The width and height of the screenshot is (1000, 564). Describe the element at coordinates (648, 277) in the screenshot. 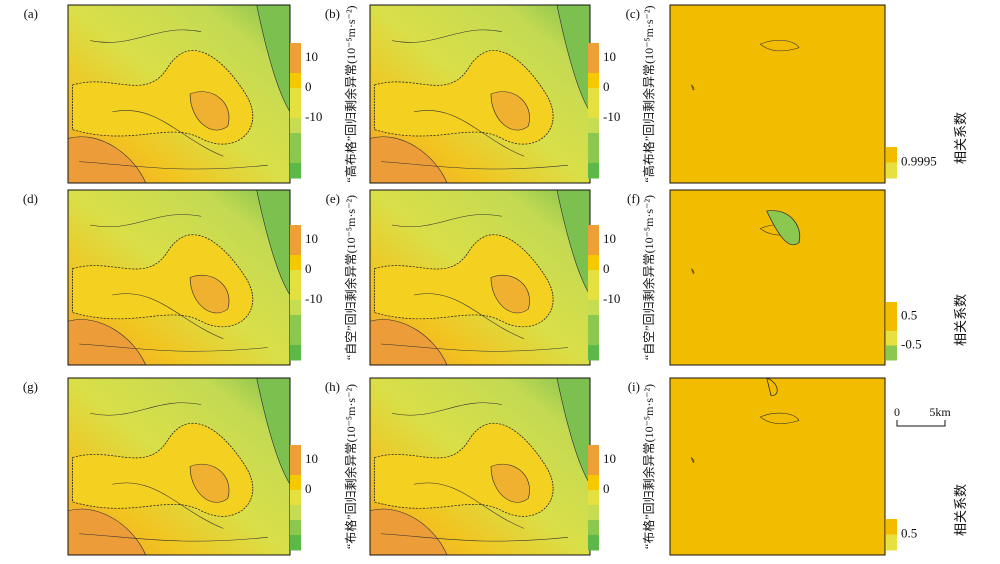

I see `side-label: “自空”回归剩余异常(10⁻⁵m·s⁻²)` at that location.